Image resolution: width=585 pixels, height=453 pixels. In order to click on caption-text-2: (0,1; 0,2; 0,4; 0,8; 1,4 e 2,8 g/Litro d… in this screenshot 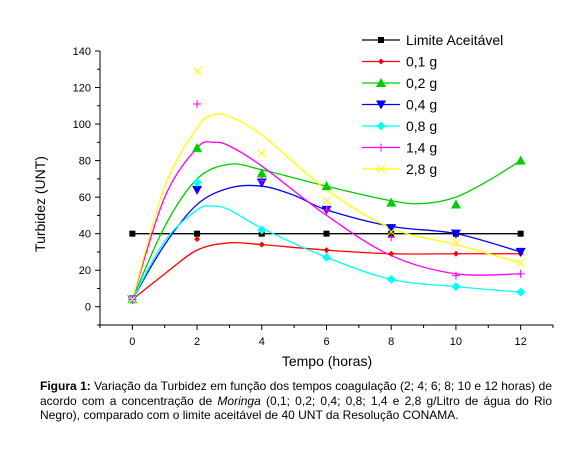, I will do `click(296, 408)`.